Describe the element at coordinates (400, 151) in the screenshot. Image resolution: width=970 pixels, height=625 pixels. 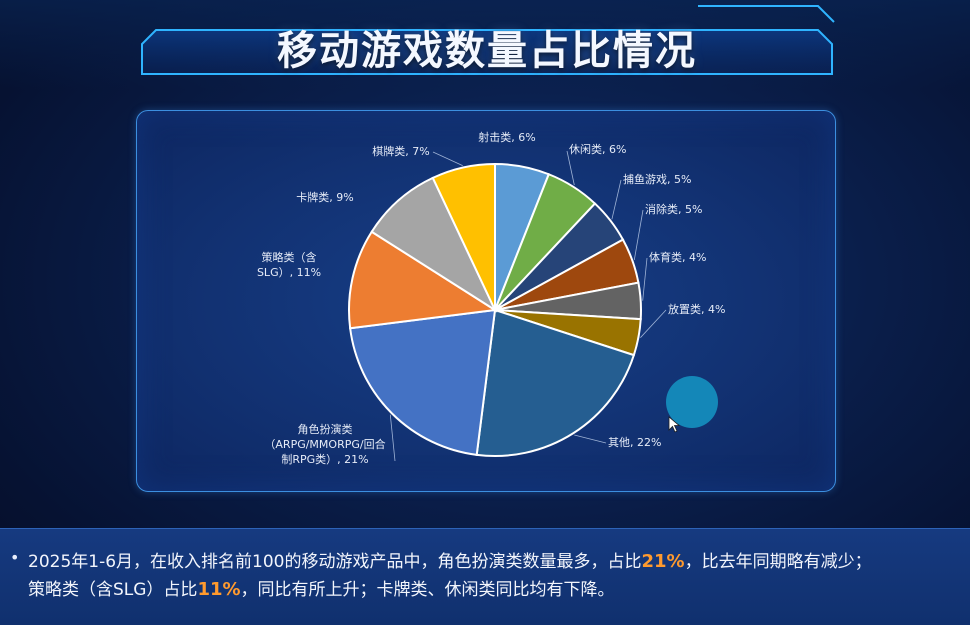
I see `slice-label-10: 棋牌类, 7%` at that location.